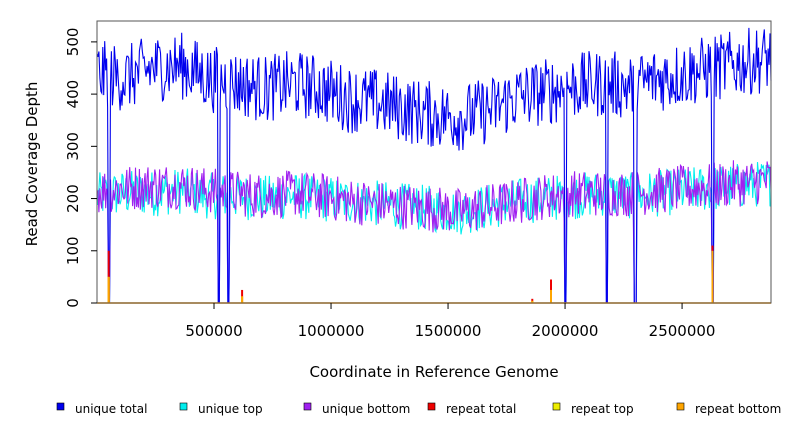 This screenshot has height=432, width=792. What do you see at coordinates (602, 409) in the screenshot?
I see `legend-label-repeat-top: repeat top` at bounding box center [602, 409].